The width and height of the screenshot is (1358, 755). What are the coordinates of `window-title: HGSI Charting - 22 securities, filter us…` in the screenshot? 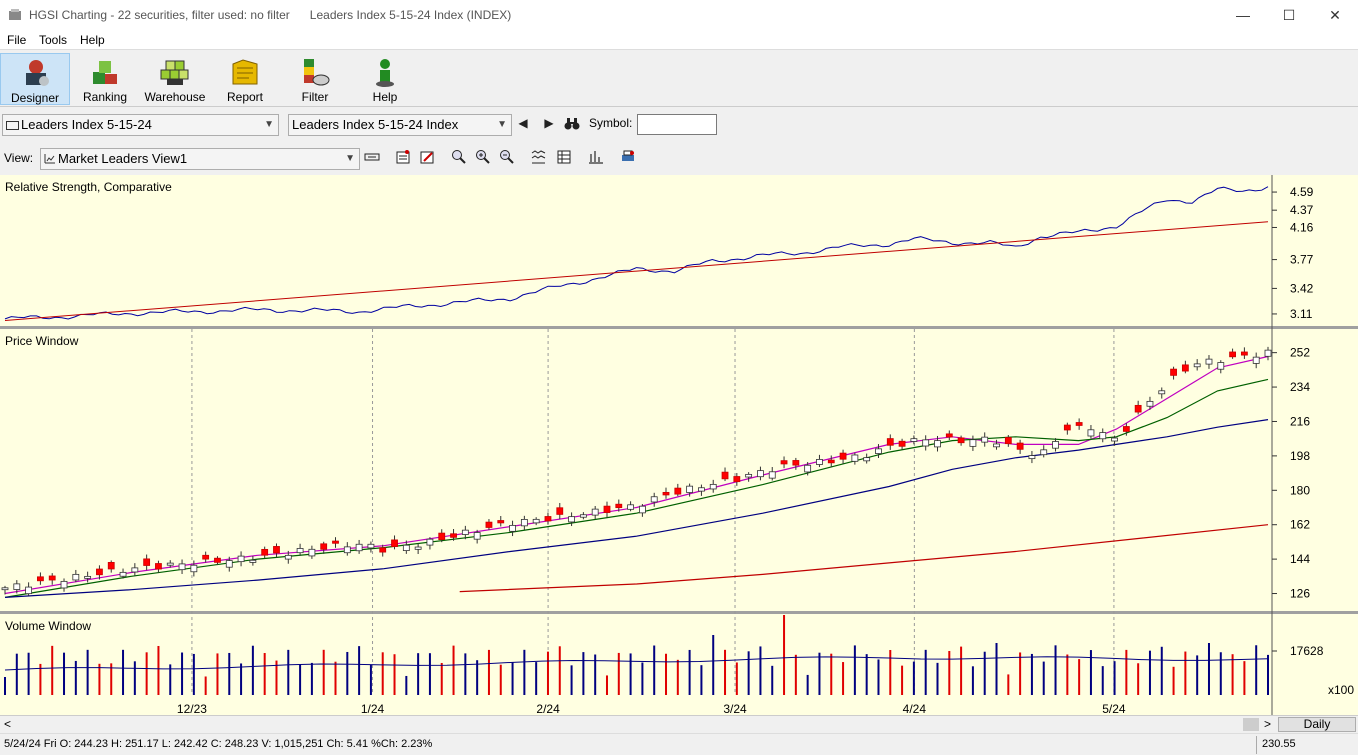 It's located at (270, 15).